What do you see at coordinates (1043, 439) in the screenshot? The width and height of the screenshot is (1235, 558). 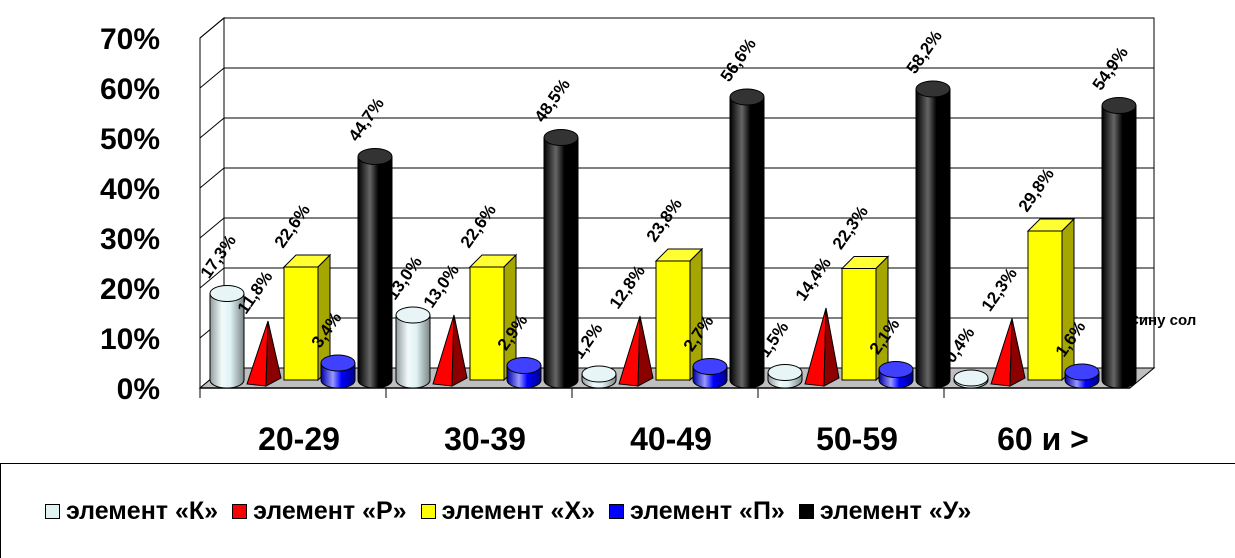 I see `x-tick-label: 60 и >` at bounding box center [1043, 439].